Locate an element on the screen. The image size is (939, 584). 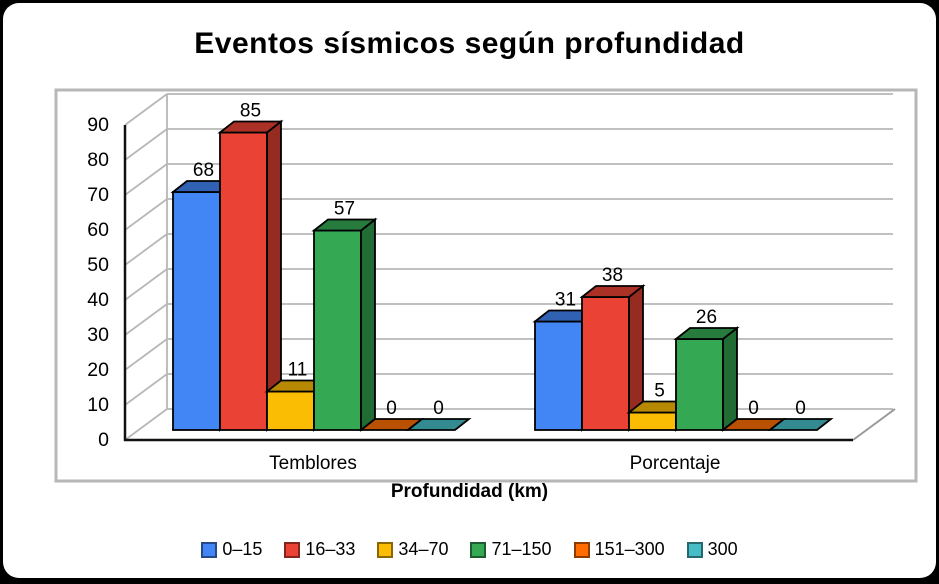
legend-item: 16–33 is located at coordinates (319, 549).